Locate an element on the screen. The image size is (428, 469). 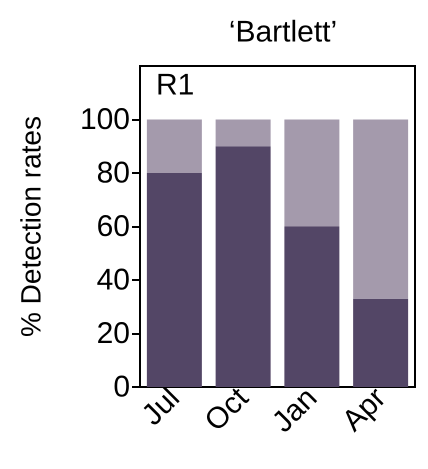
y-tick-label: 60 is located at coordinates (113, 226).